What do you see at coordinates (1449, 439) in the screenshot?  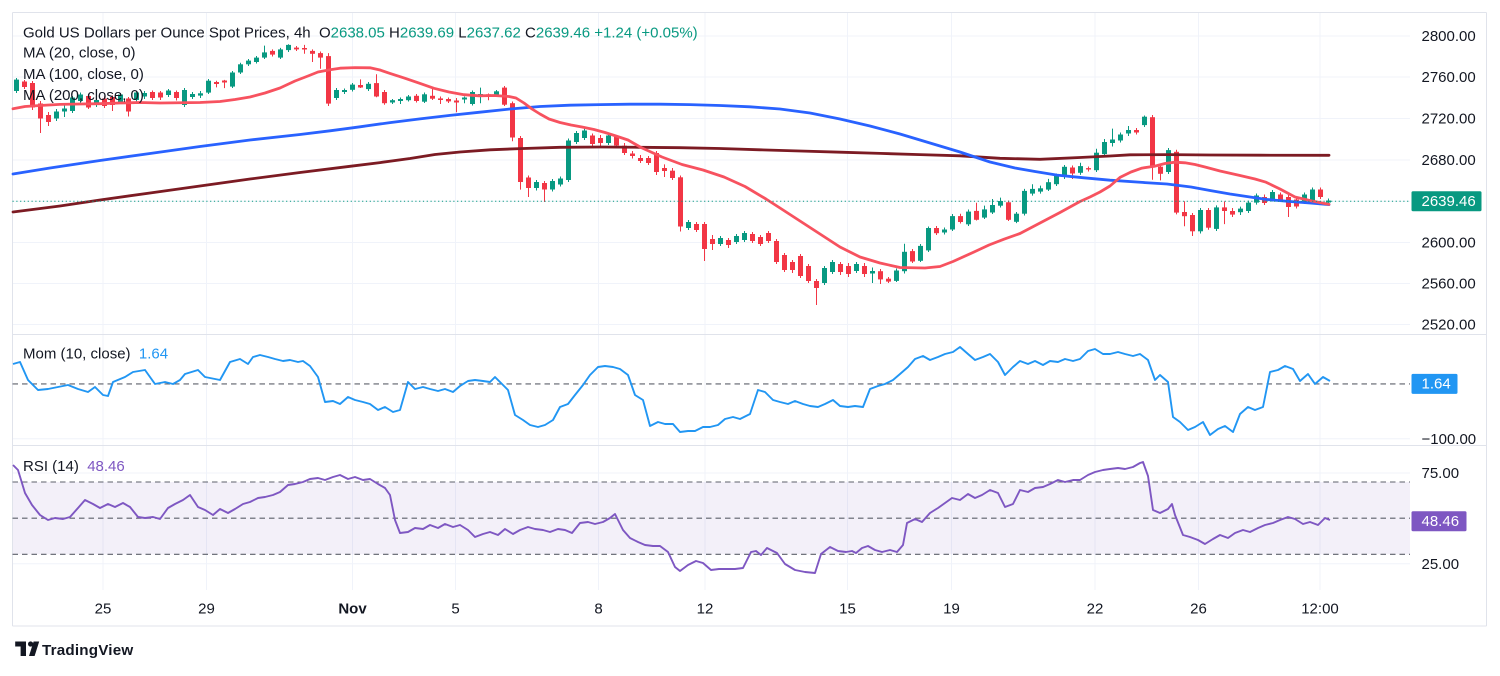 I see `svg-text: −100.00` at bounding box center [1449, 439].